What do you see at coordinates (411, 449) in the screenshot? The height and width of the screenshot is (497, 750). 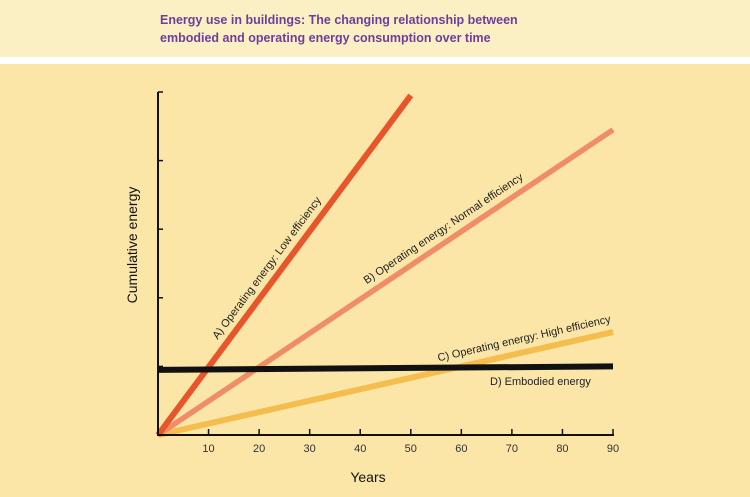 I see `x-tick-label-50: 50` at bounding box center [411, 449].